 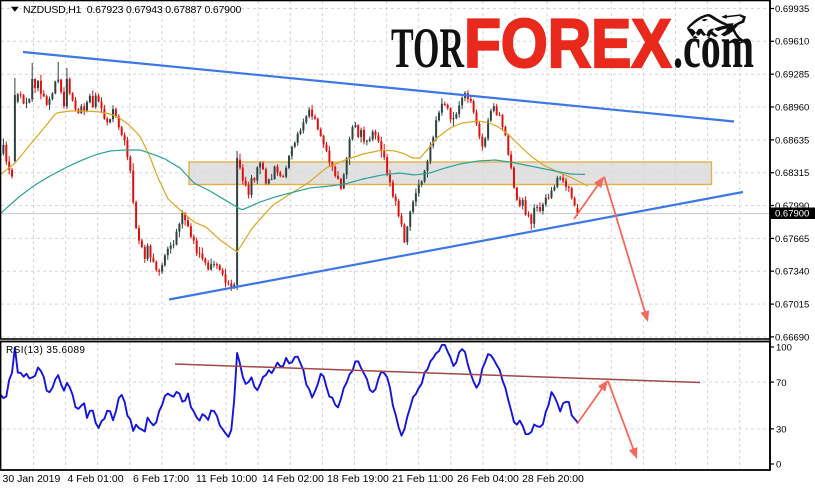 What do you see at coordinates (792, 272) in the screenshot?
I see `svg-text: 0.67340` at bounding box center [792, 272].